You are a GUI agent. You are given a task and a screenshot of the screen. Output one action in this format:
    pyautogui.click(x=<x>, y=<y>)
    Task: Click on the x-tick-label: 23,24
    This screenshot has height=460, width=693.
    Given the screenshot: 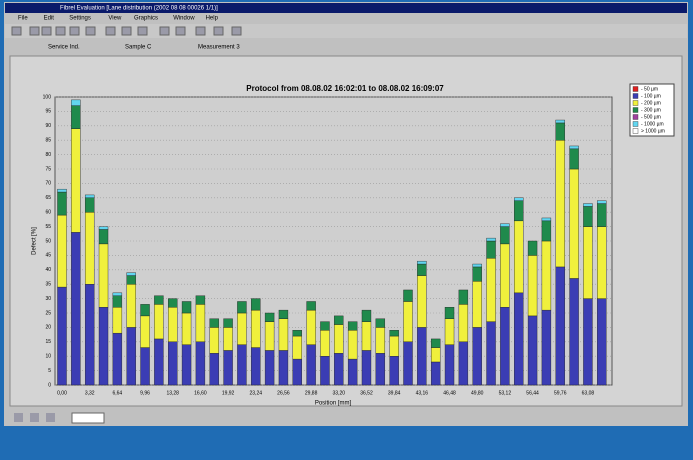 What is the action you would take?
    pyautogui.click(x=256, y=393)
    